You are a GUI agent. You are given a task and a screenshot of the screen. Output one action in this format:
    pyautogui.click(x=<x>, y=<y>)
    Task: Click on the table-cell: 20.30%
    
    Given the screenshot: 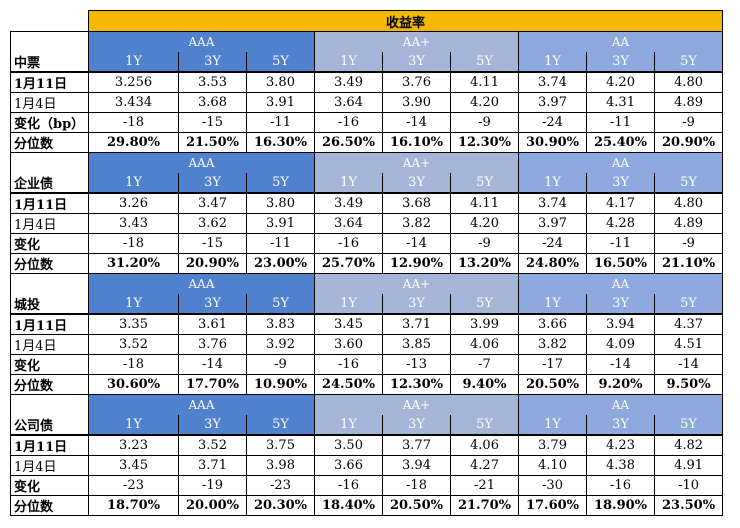 What is the action you would take?
    pyautogui.click(x=280, y=505)
    